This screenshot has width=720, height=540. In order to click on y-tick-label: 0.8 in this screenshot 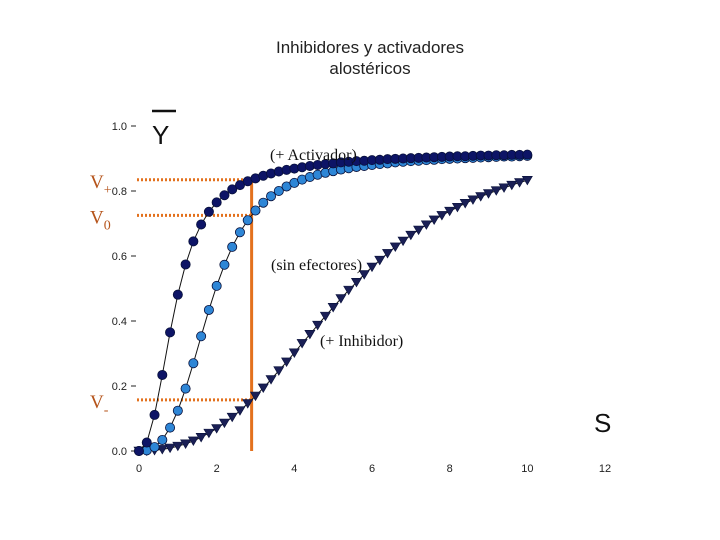, I will do `click(119, 192)`.